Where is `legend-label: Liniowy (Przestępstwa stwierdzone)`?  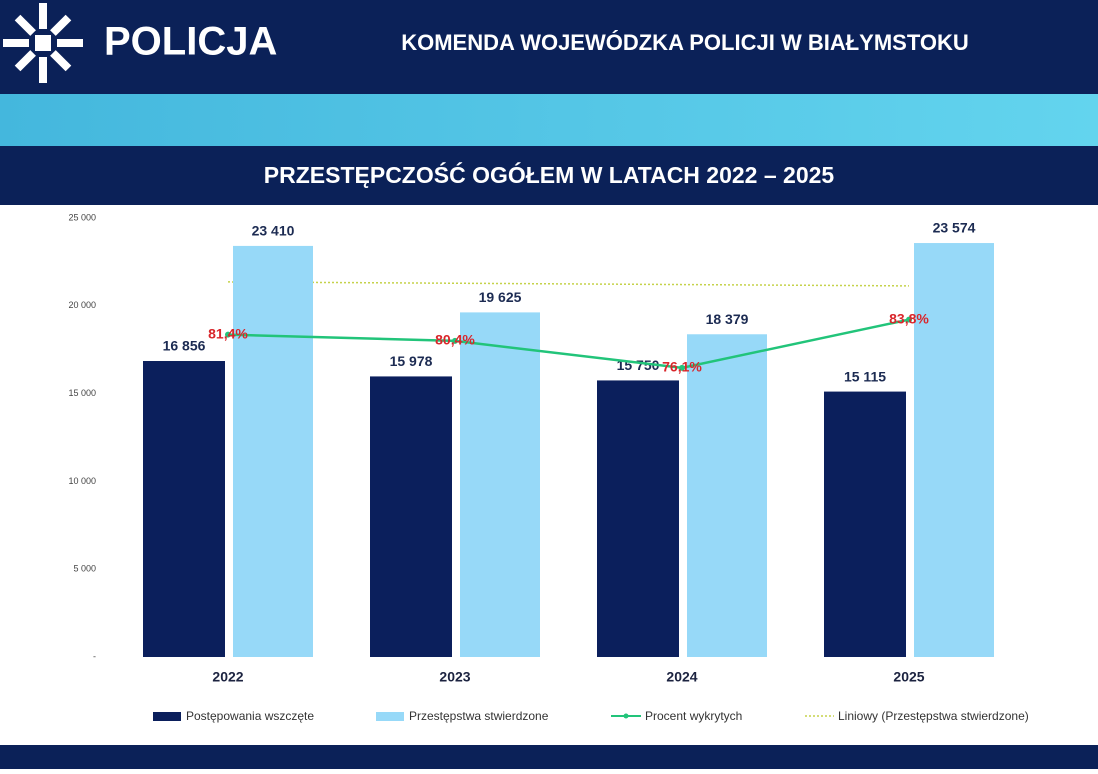
legend-label: Liniowy (Przestępstwa stwierdzone) is located at coordinates (933, 716).